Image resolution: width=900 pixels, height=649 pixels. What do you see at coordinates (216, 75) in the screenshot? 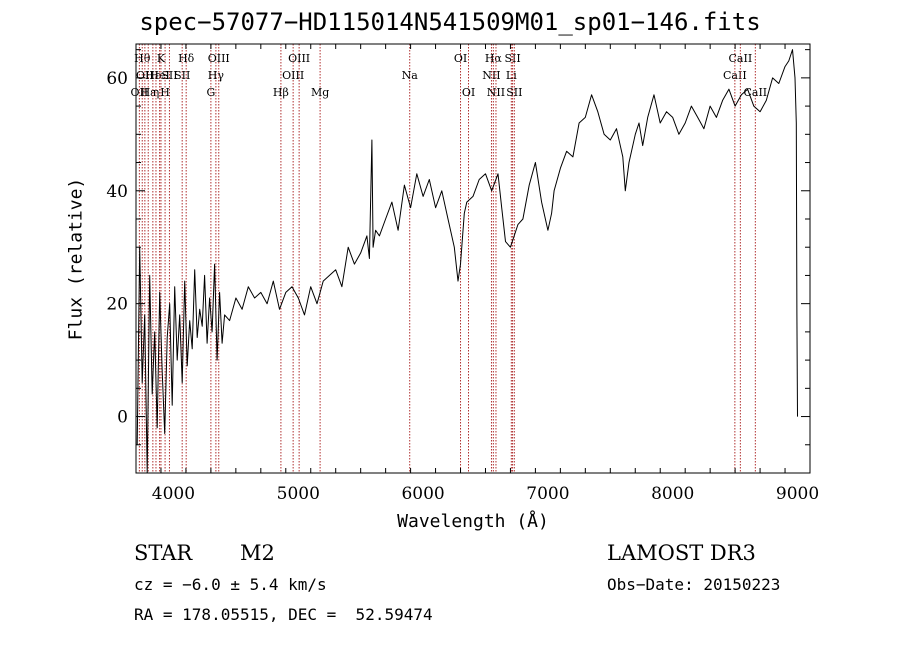
I see `line-label: Hγ` at bounding box center [216, 75].